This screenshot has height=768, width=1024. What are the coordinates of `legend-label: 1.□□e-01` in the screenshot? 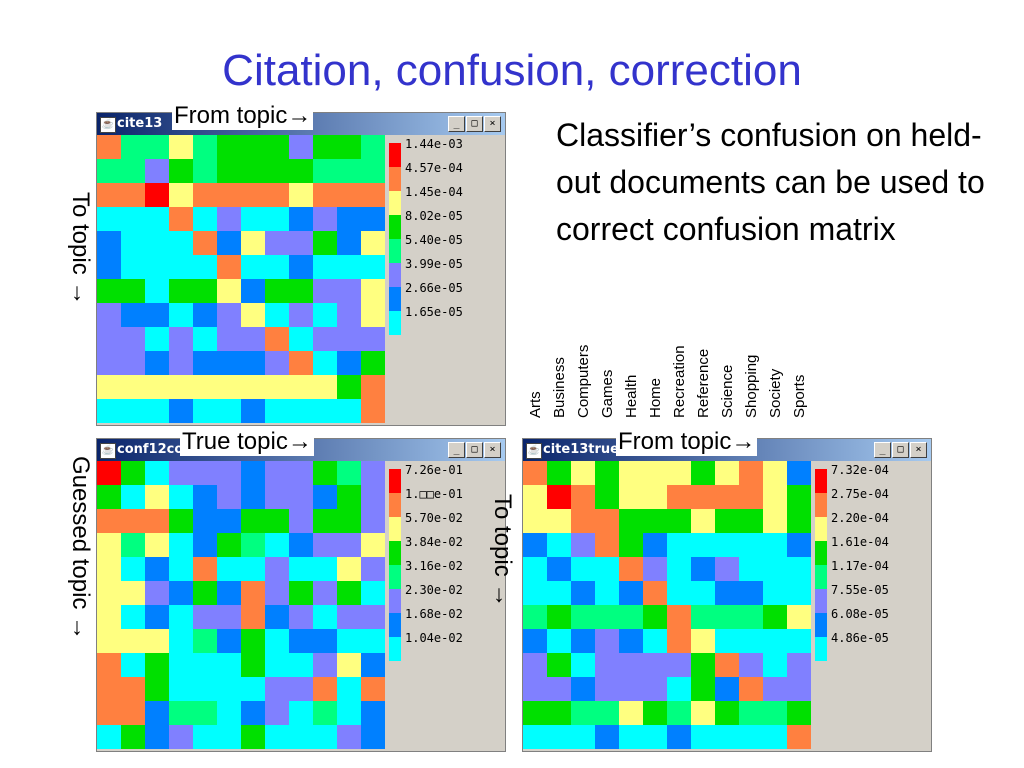 It's located at (434, 494).